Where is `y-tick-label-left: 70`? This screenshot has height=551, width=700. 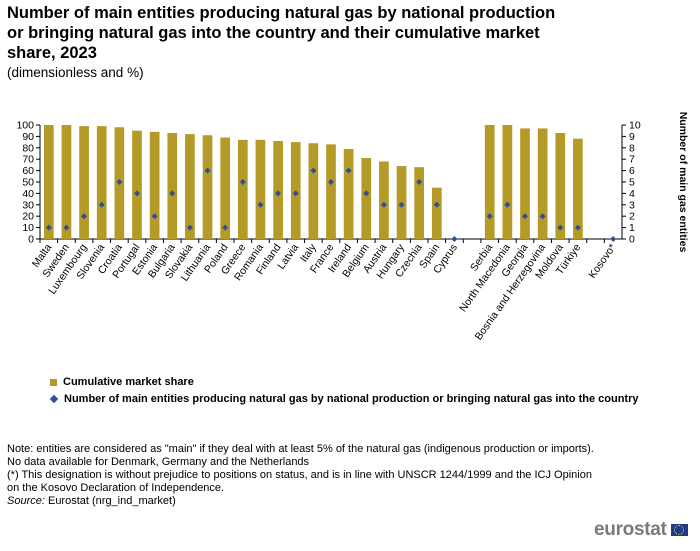 y-tick-label-left: 70 is located at coordinates (28, 160).